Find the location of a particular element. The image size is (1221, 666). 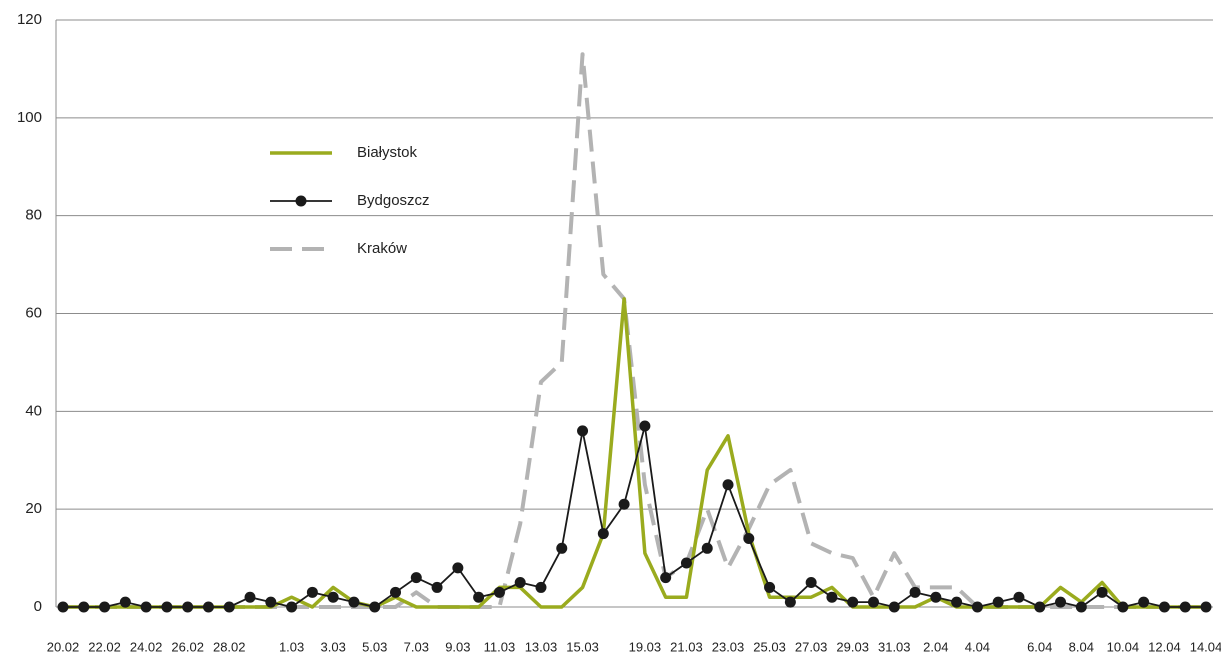

legend-marker is located at coordinates (301, 201).